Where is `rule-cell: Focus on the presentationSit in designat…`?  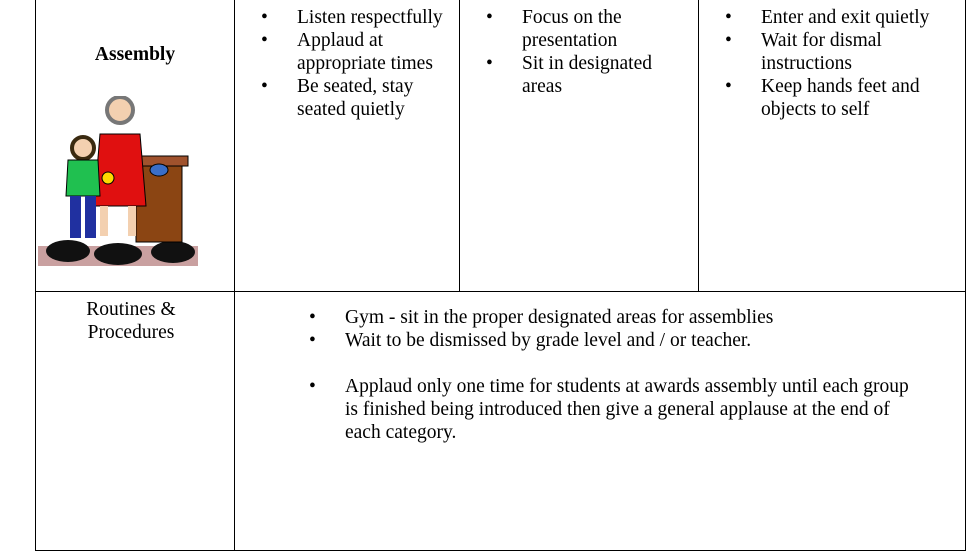
rule-cell: Focus on the presentationSit in designat… is located at coordinates (579, 146).